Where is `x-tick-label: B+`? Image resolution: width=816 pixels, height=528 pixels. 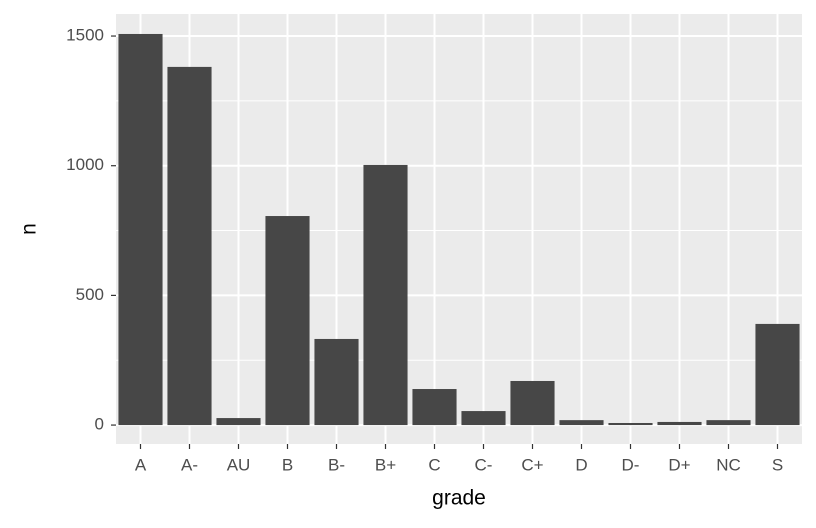 x-tick-label: B+ is located at coordinates (385, 464).